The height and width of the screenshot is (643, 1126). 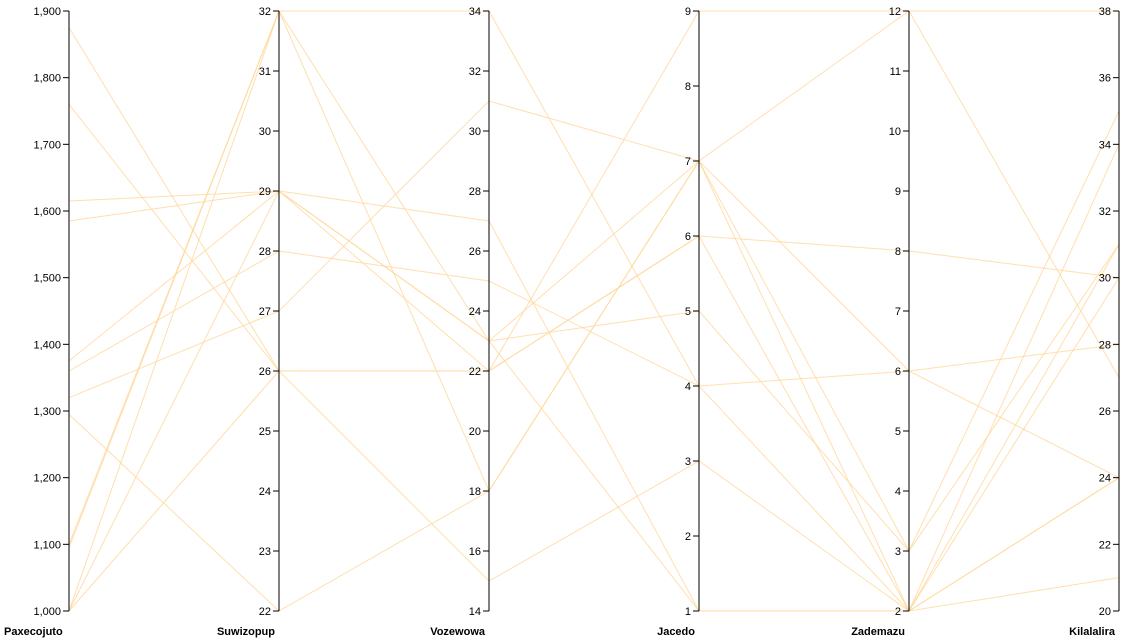 I want to click on tick-label: 23, so click(x=265, y=552).